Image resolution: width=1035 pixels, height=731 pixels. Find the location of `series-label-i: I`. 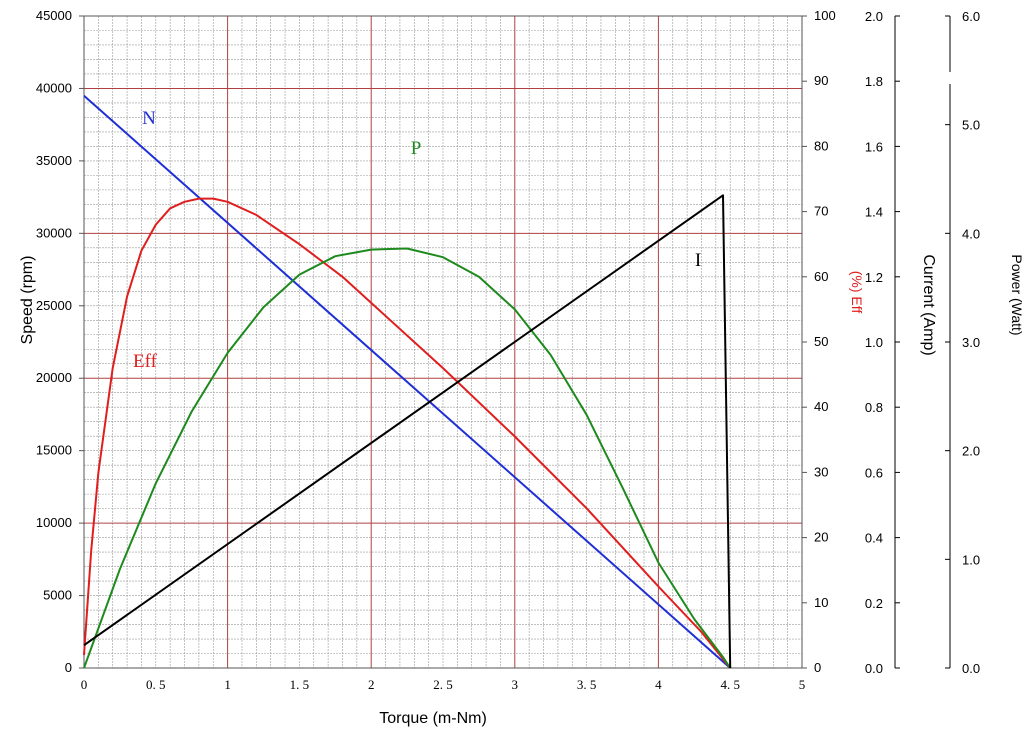

series-label-i: I is located at coordinates (698, 260).